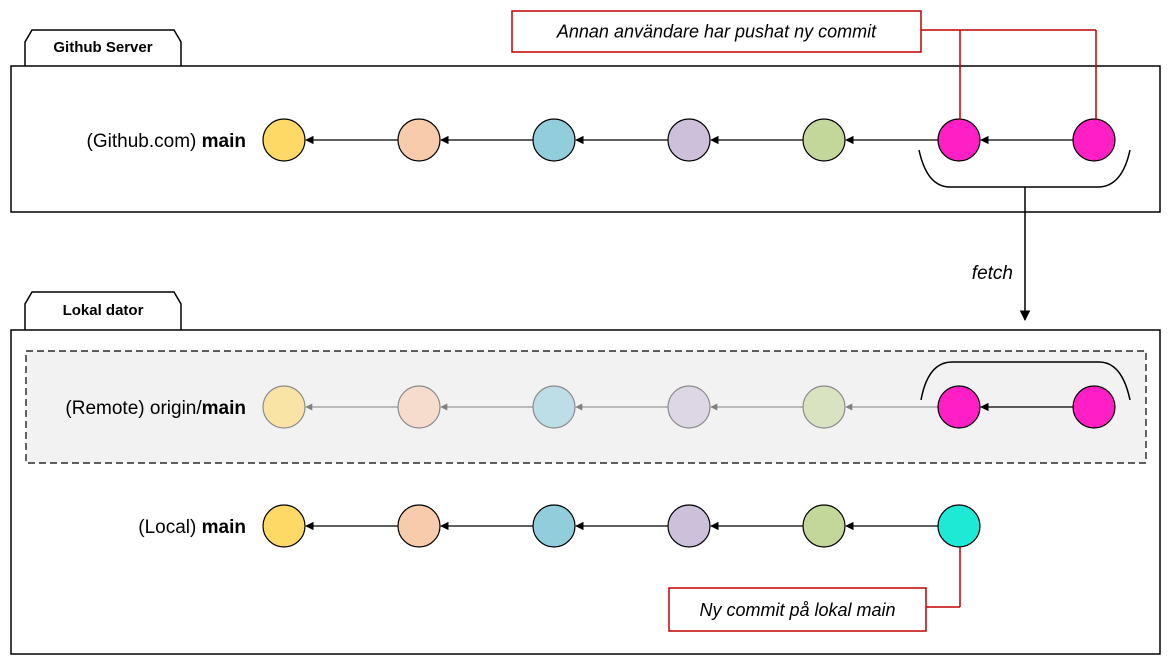 The height and width of the screenshot is (665, 1171). I want to click on callout-top-box, so click(716, 31).